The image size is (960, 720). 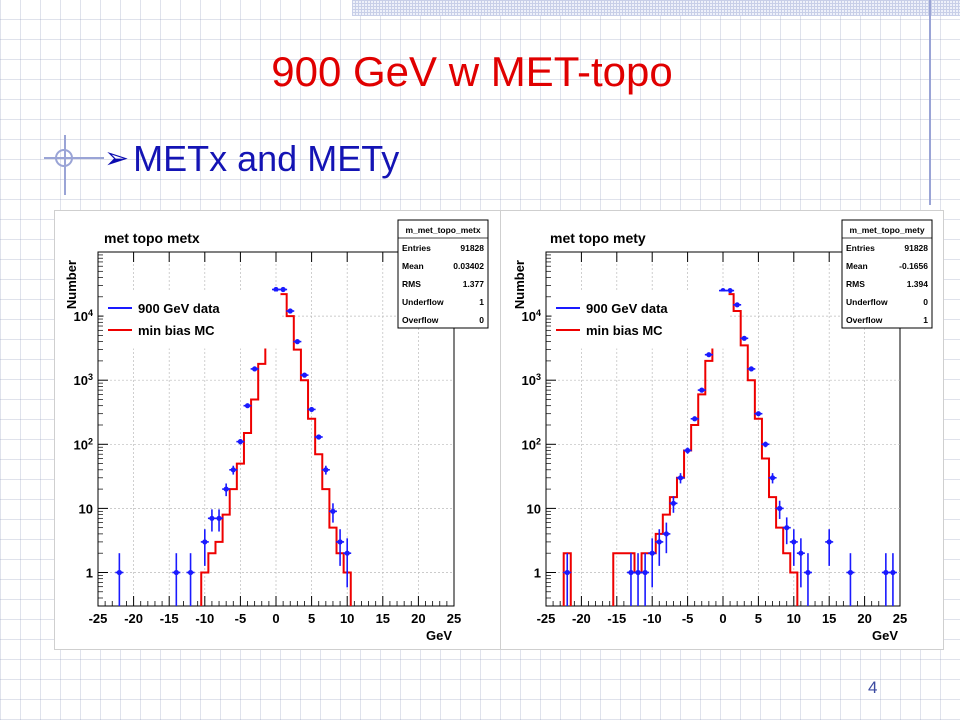 I want to click on stats-row-value: 0, so click(x=481, y=320).